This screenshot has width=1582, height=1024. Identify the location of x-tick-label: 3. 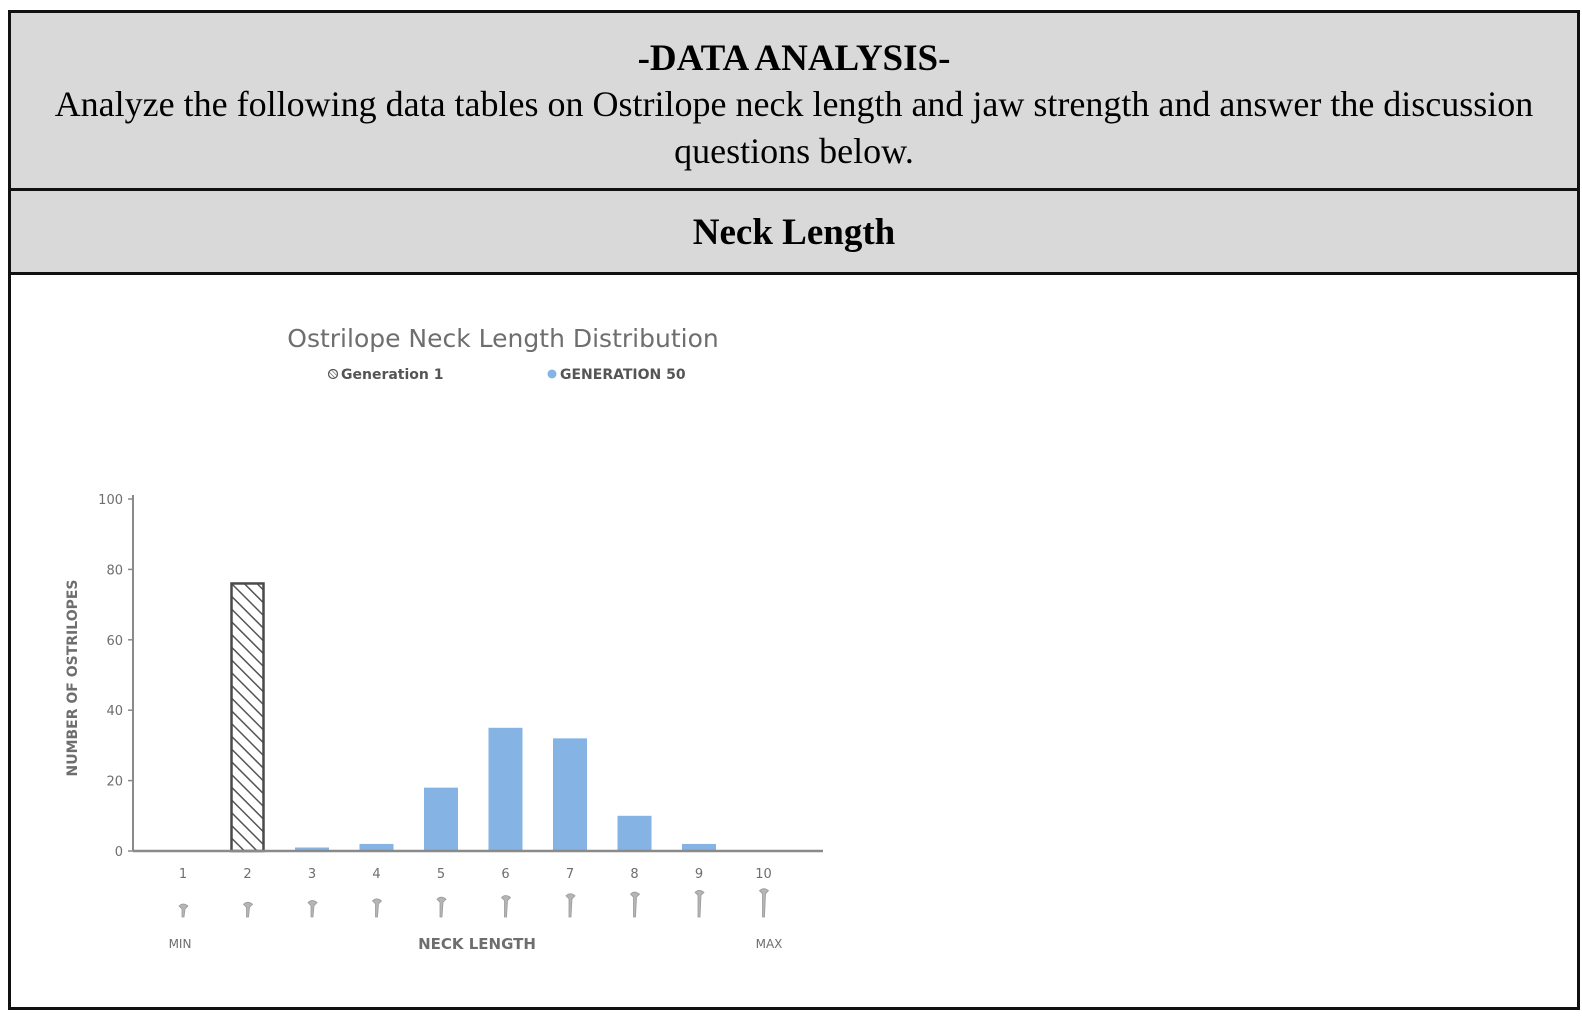
(312, 874).